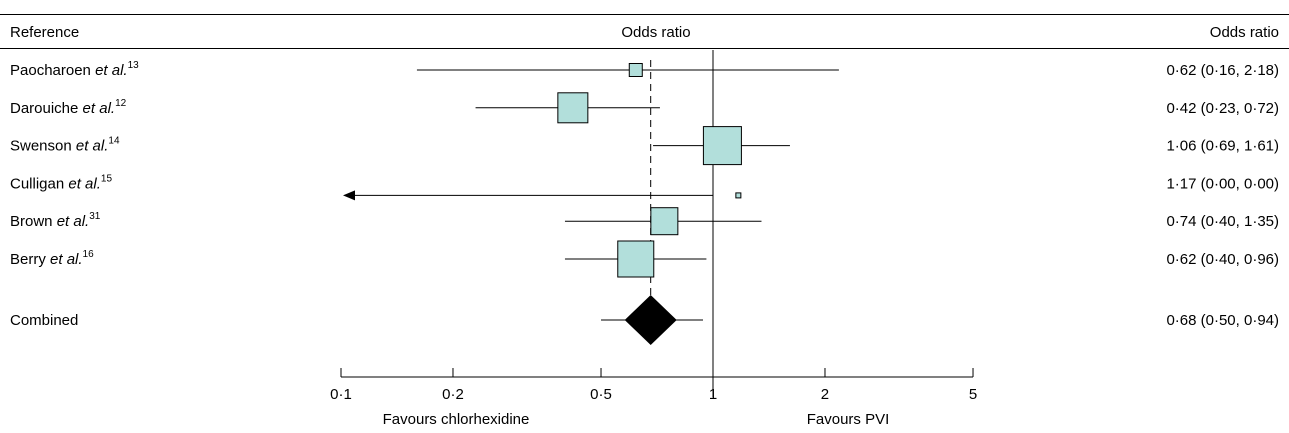 The height and width of the screenshot is (433, 1289). Describe the element at coordinates (1222, 70) in the screenshot. I see `study-or-value: 0·62 (0·16, 2·18)` at that location.